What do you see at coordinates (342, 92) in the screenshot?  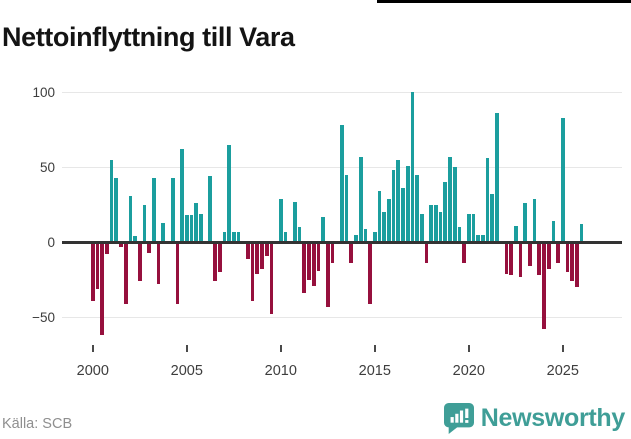 I see `gridline` at bounding box center [342, 92].